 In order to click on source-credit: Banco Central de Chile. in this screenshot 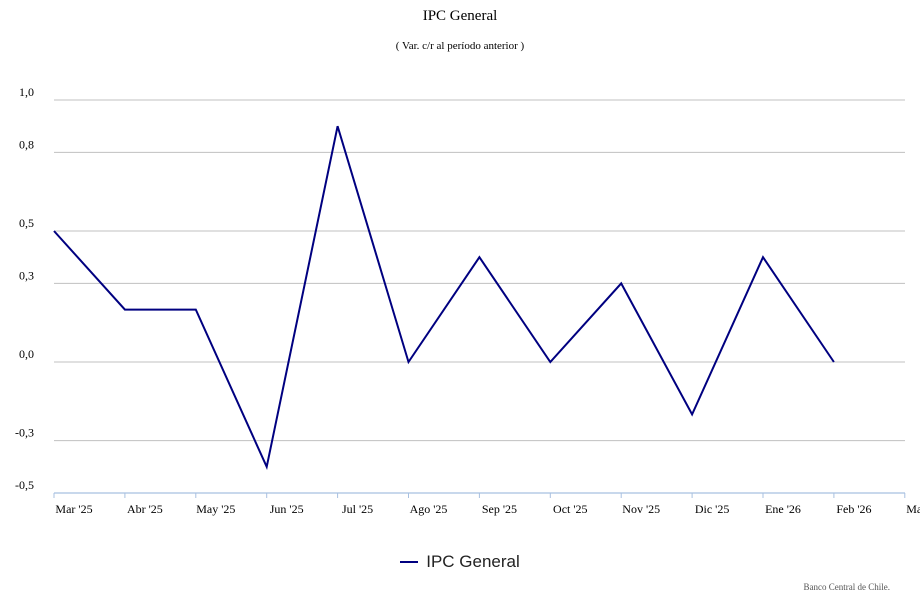, I will do `click(846, 587)`.